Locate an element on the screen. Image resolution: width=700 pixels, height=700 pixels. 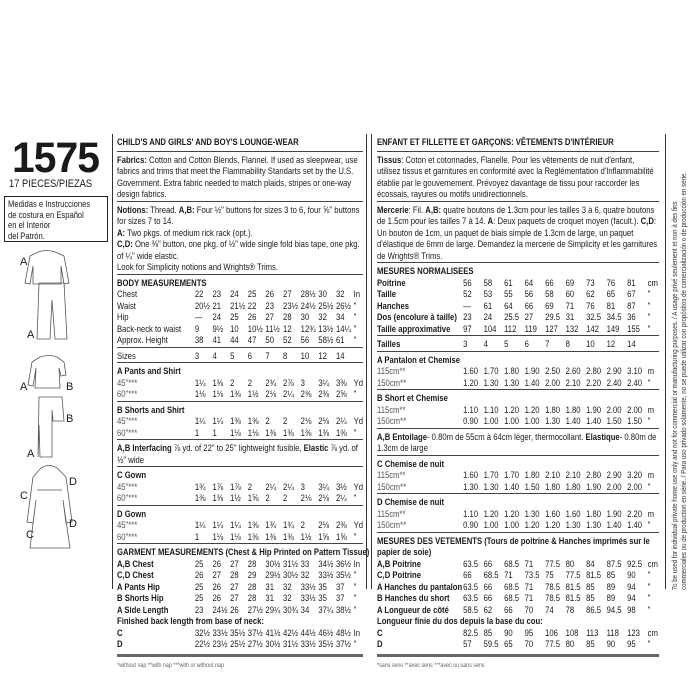
cell-value: 8 is located at coordinates (285, 355).